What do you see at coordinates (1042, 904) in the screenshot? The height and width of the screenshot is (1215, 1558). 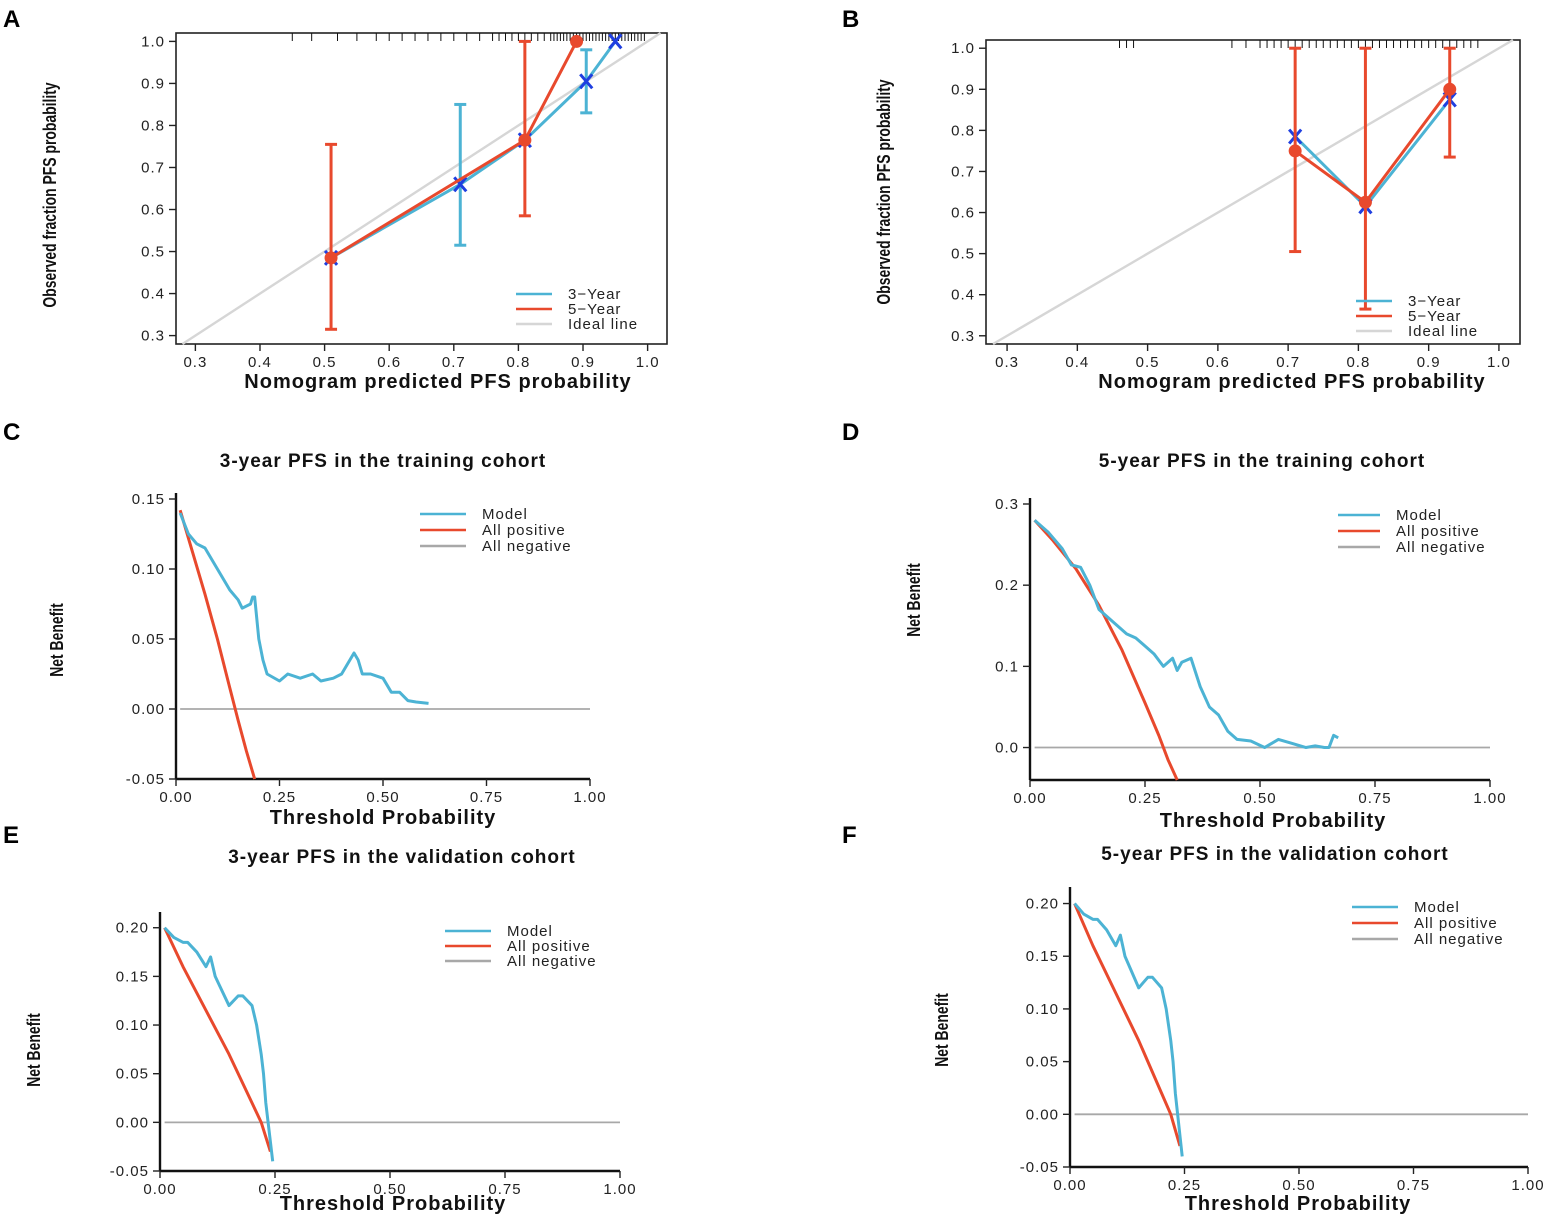 I see `y-tick-label: 0.20` at bounding box center [1042, 904].